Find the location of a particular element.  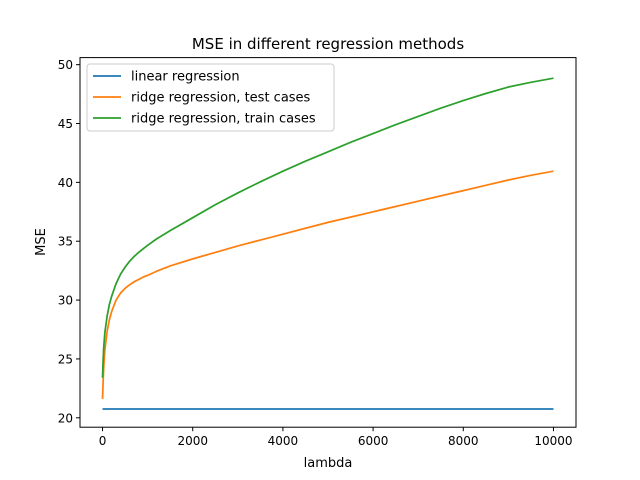

x-tick-label: 10000 is located at coordinates (553, 441).